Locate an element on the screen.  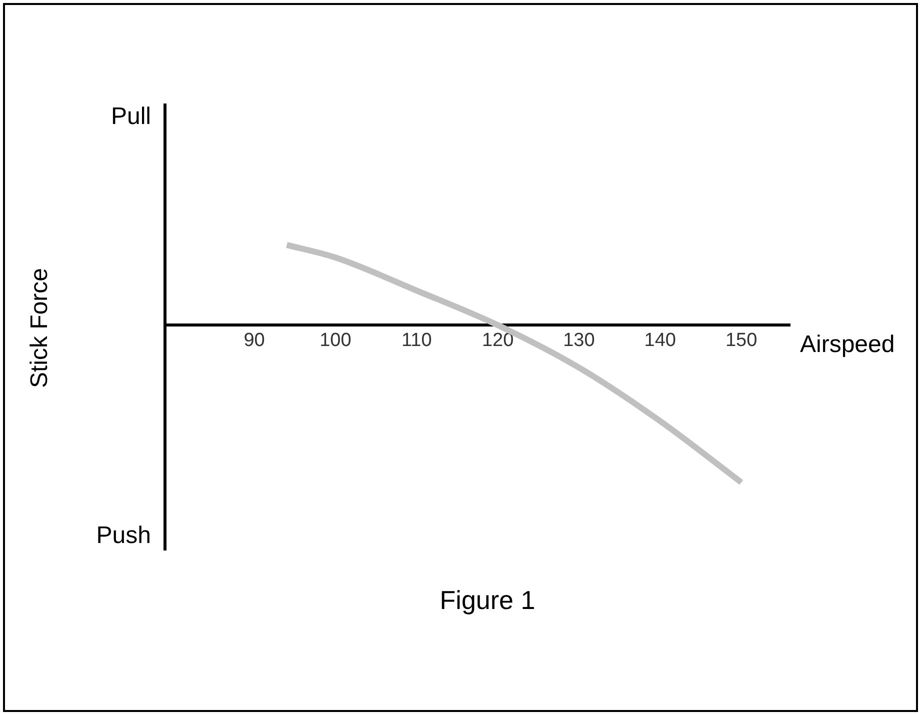
x-tick-label: 100 is located at coordinates (336, 340).